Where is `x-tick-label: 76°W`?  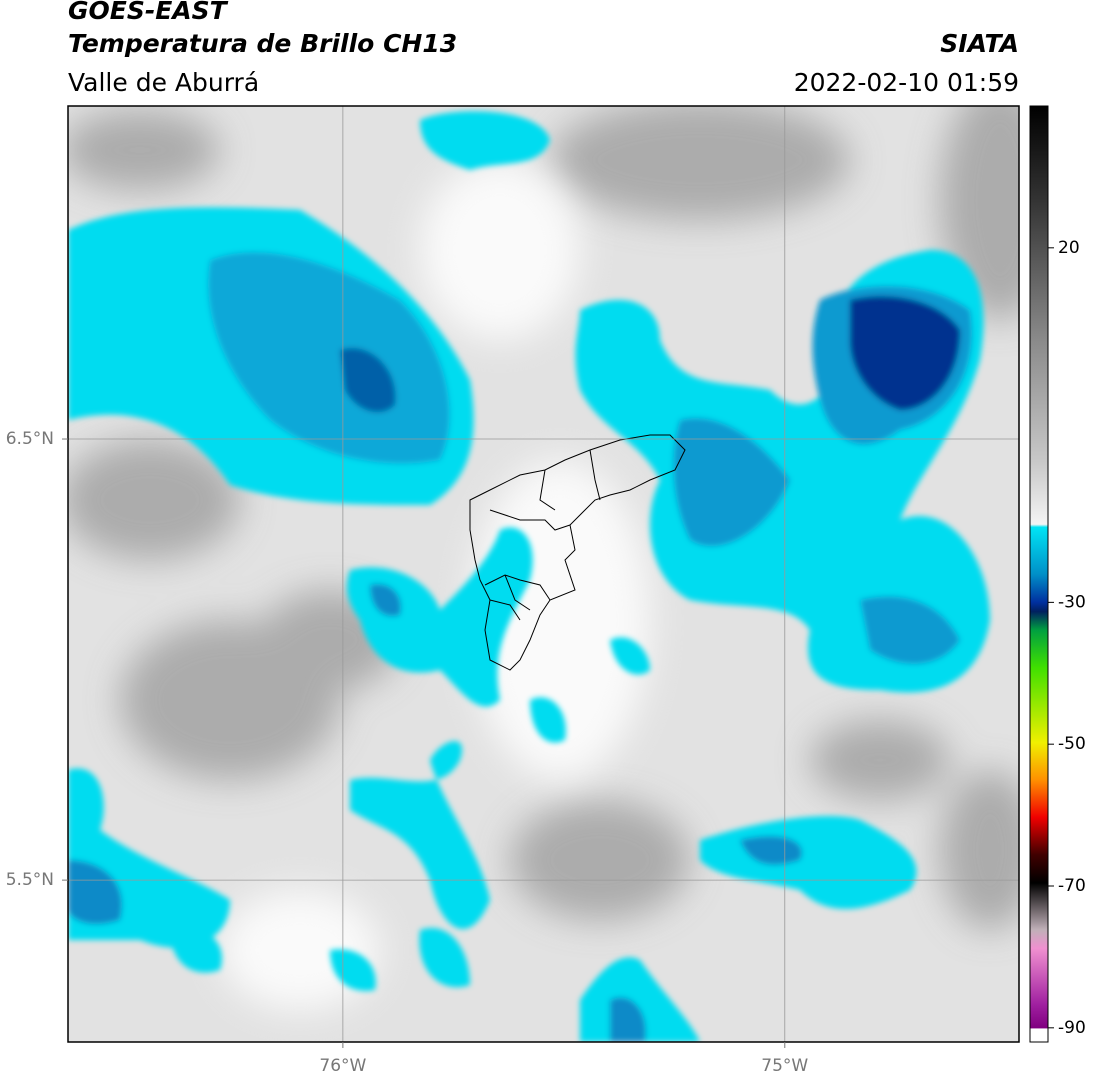 x-tick-label: 76°W is located at coordinates (342, 1066).